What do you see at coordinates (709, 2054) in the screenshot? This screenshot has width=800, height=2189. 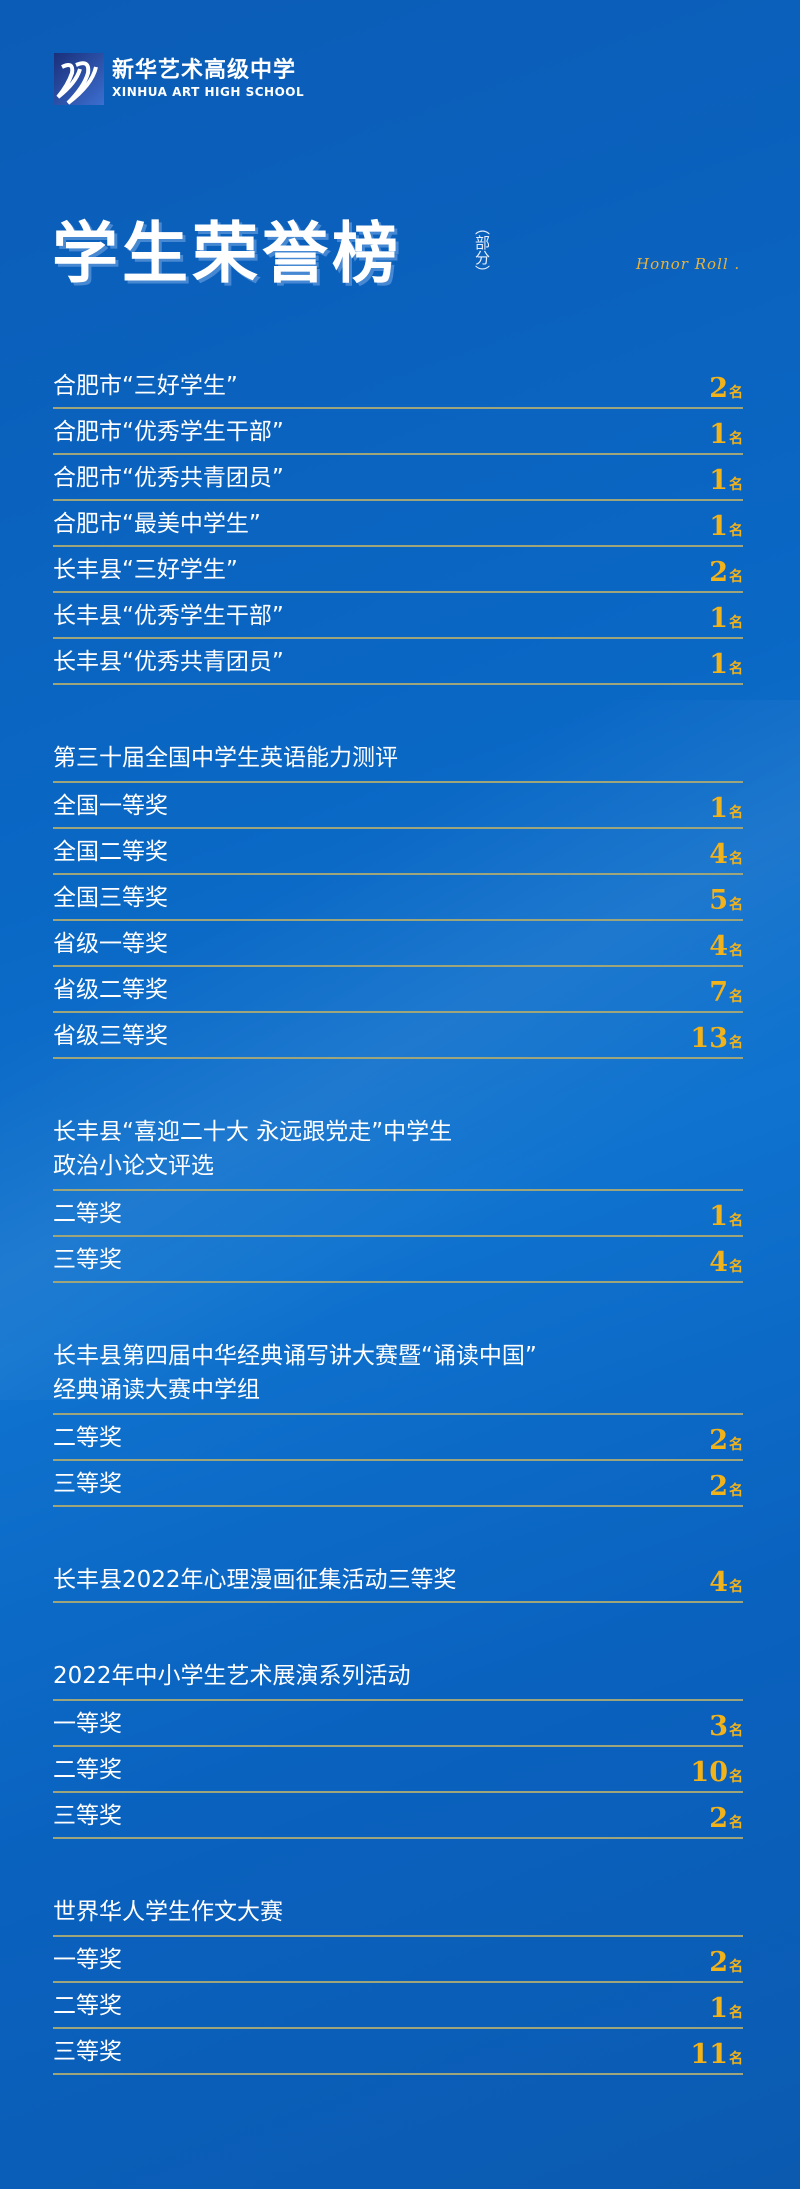 I see `count-number: 11` at bounding box center [709, 2054].